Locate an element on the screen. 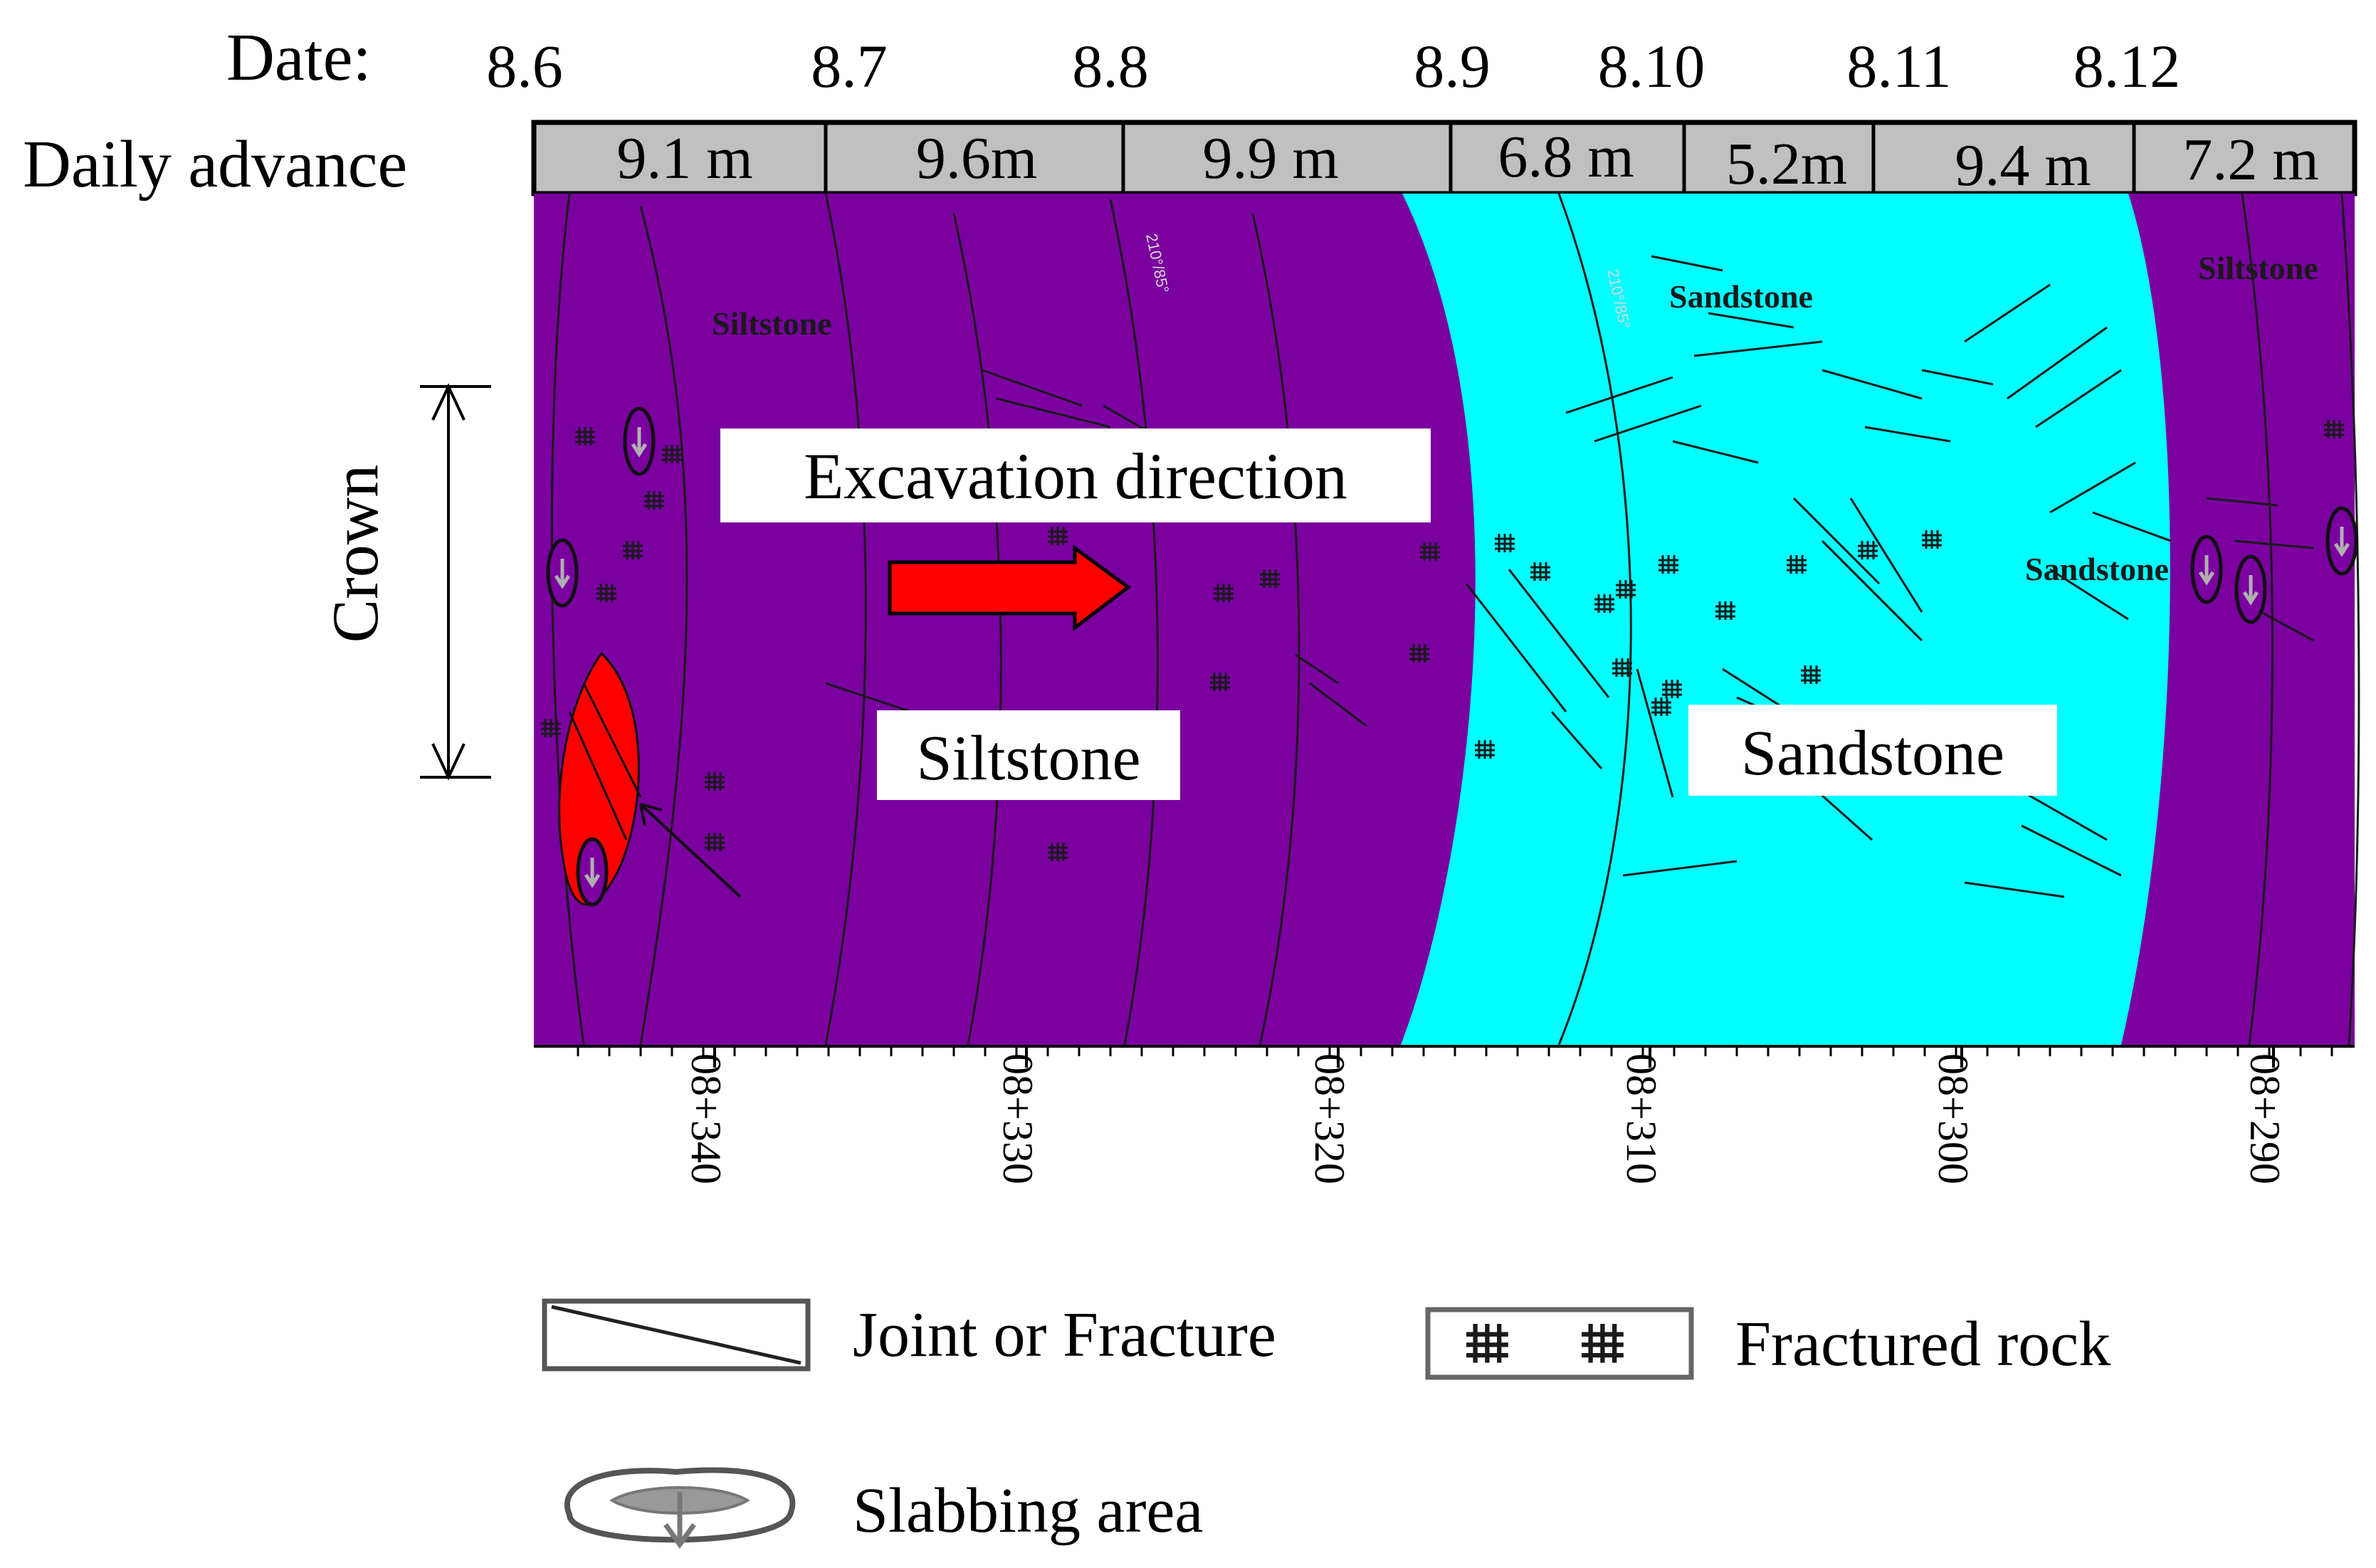 Image resolution: width=2376 pixels, height=1568 pixels. siltstone-label-box is located at coordinates (1028, 755).